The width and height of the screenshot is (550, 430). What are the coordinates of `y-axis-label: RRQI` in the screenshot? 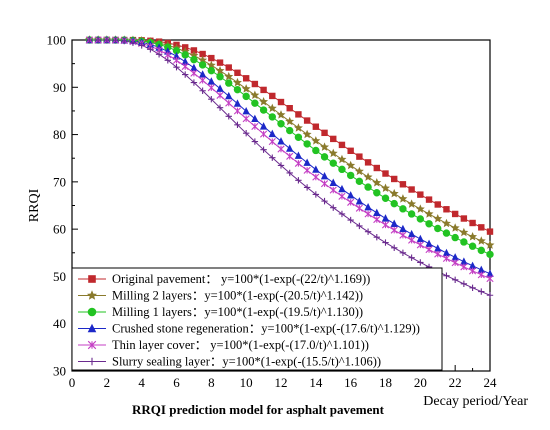 It's located at (34, 205).